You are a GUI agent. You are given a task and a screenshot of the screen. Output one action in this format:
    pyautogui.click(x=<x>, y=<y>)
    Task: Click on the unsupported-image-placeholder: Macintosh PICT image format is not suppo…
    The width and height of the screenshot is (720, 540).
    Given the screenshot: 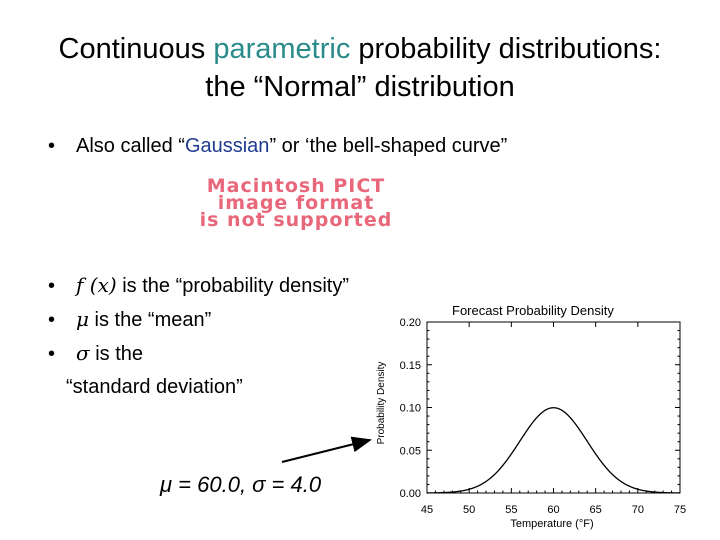 What is the action you would take?
    pyautogui.click(x=296, y=203)
    